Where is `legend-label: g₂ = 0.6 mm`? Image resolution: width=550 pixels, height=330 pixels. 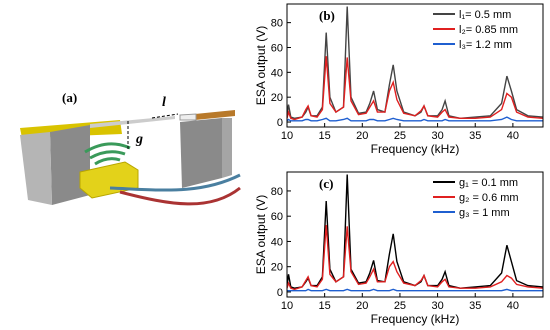
legend-label: g₂ = 0.6 mm is located at coordinates (489, 198).